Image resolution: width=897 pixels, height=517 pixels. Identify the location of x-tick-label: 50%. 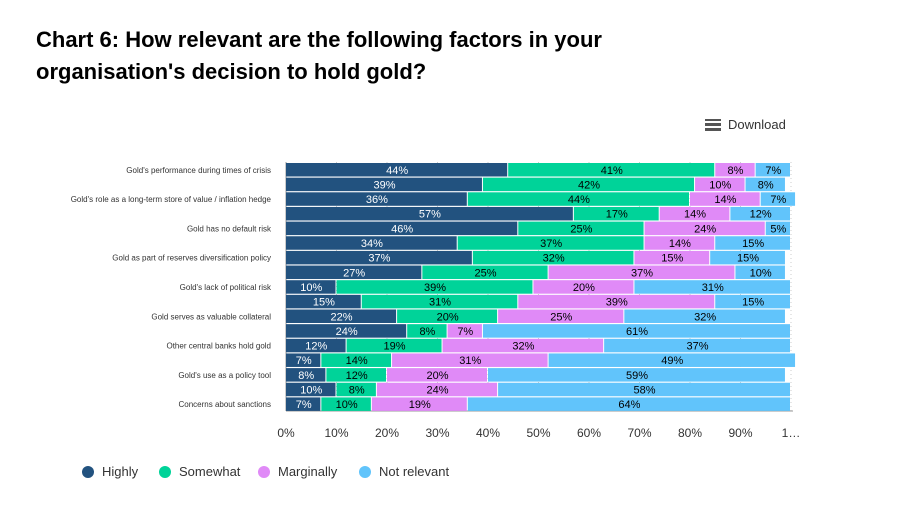
(538, 433).